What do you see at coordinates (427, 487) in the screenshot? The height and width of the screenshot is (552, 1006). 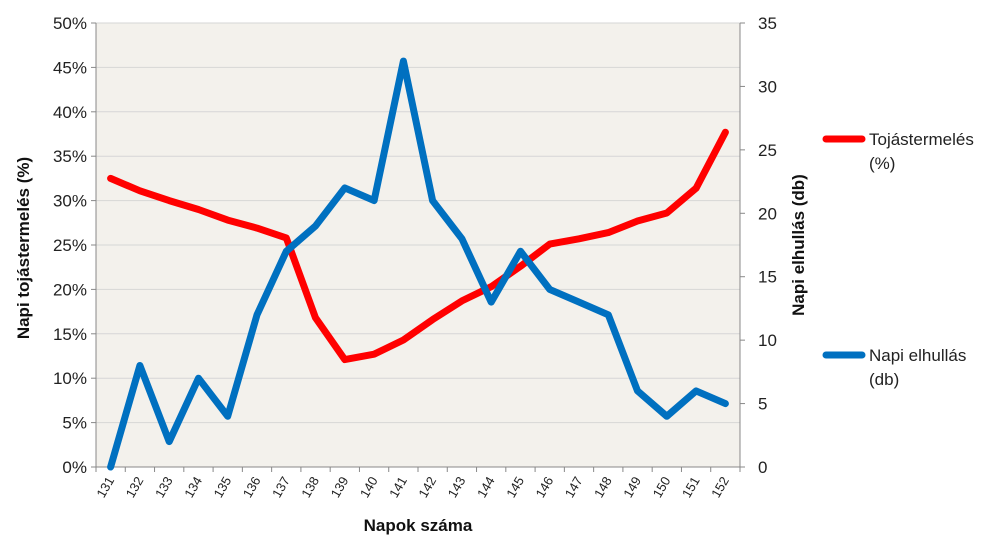 I see `x-tick-label: 142` at bounding box center [427, 487].